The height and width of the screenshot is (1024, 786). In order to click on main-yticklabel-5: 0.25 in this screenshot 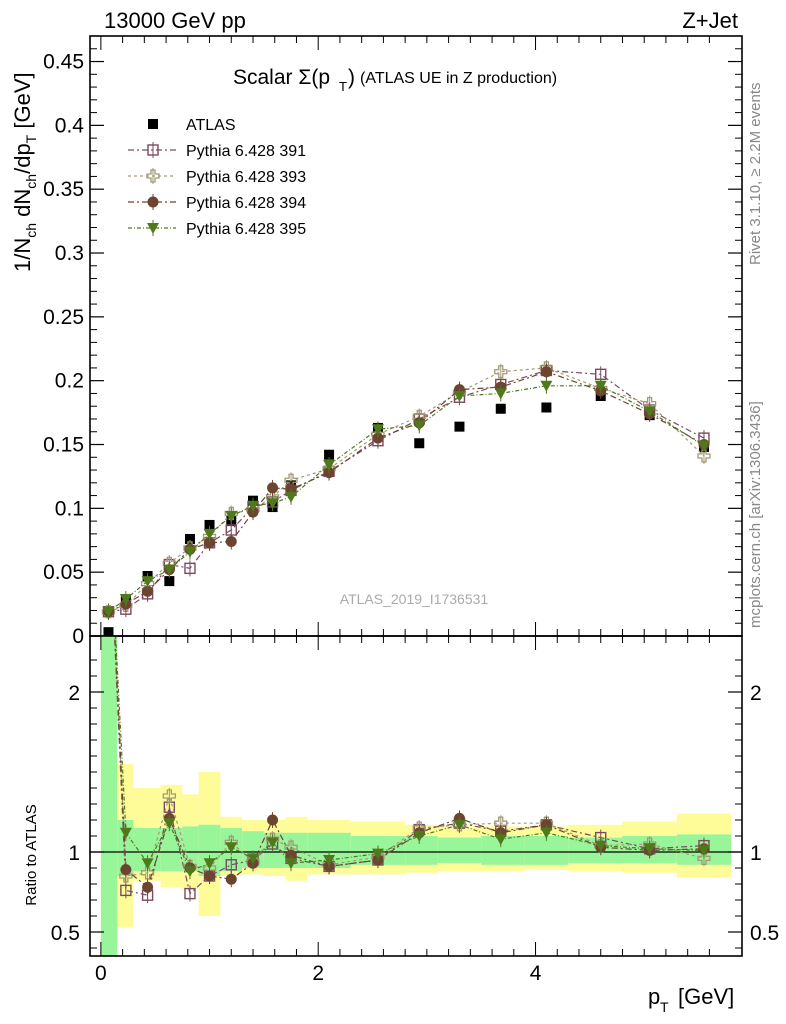, I will do `click(63, 317)`.